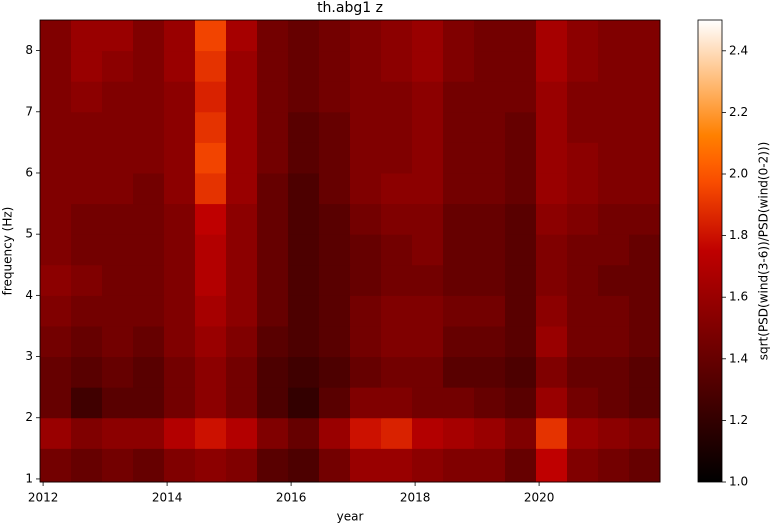 The width and height of the screenshot is (772, 525). What do you see at coordinates (29, 478) in the screenshot?
I see `y-tick-label: 1` at bounding box center [29, 478].